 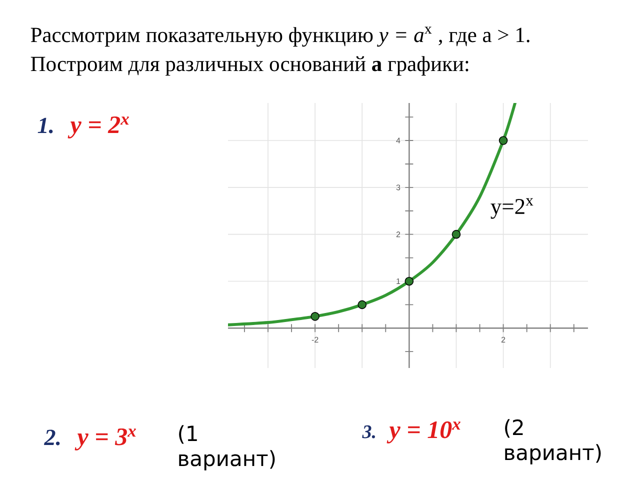 I want to click on chart-title: Рассмотрим показательную функцию y = a$^{x}$ , где a > 1., so click(x=280, y=36).